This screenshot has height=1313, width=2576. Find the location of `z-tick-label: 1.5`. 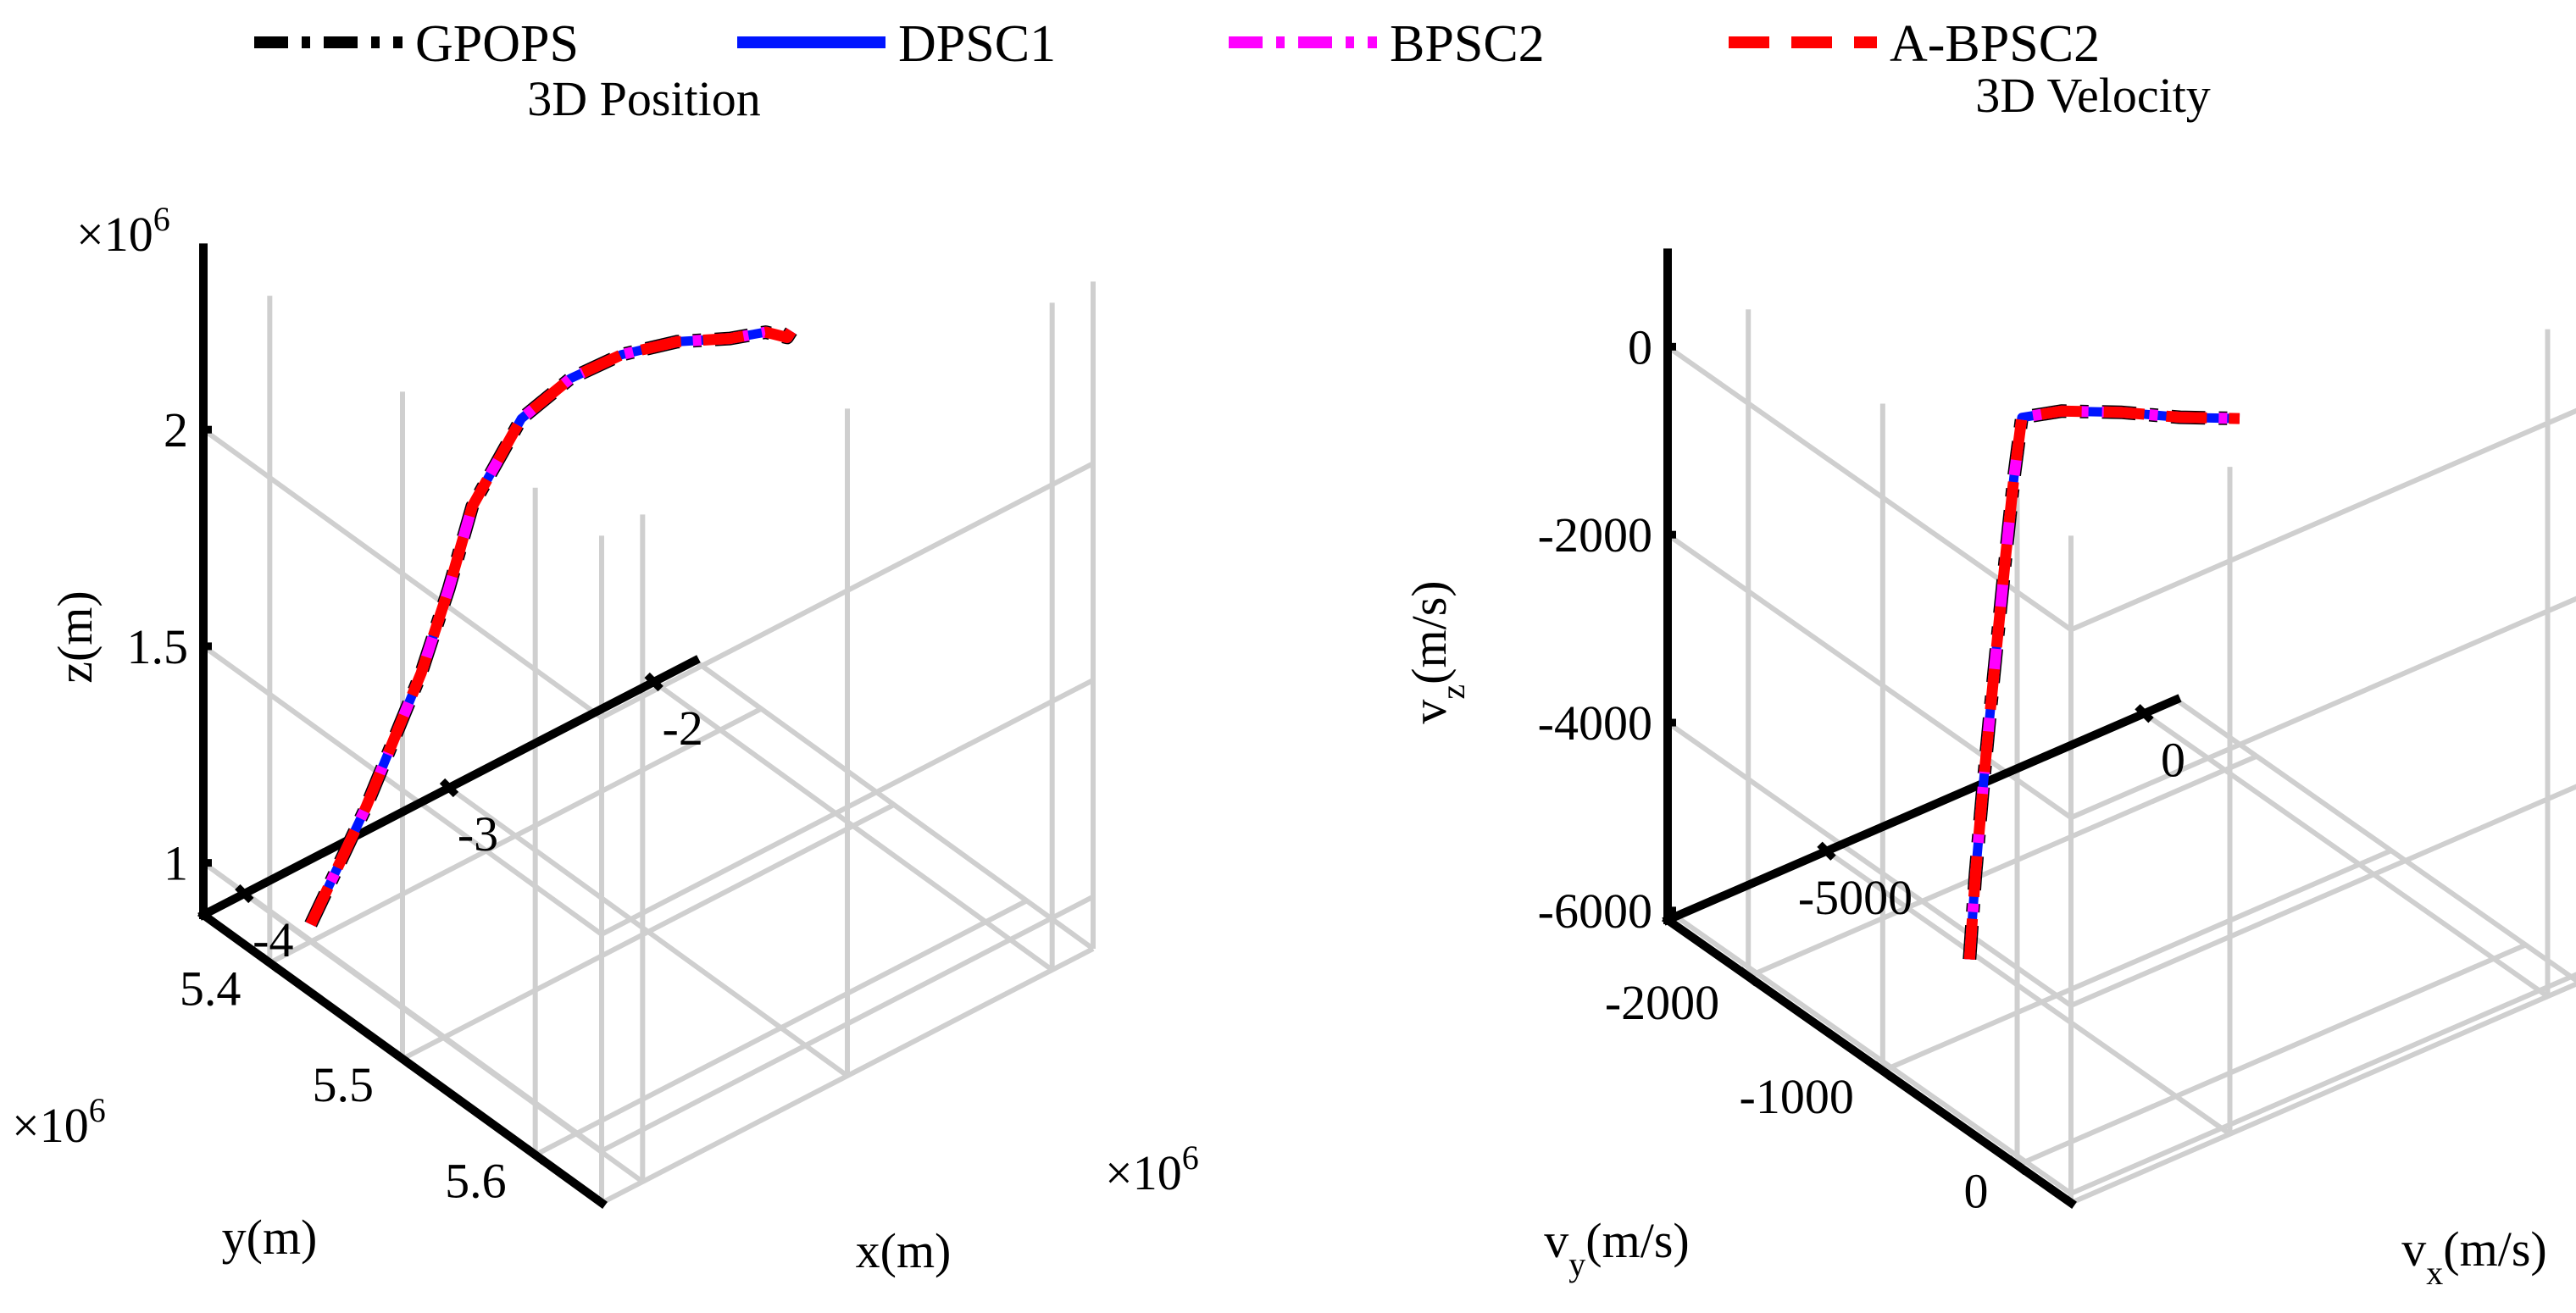

z-tick-label: 1.5 is located at coordinates (158, 646).